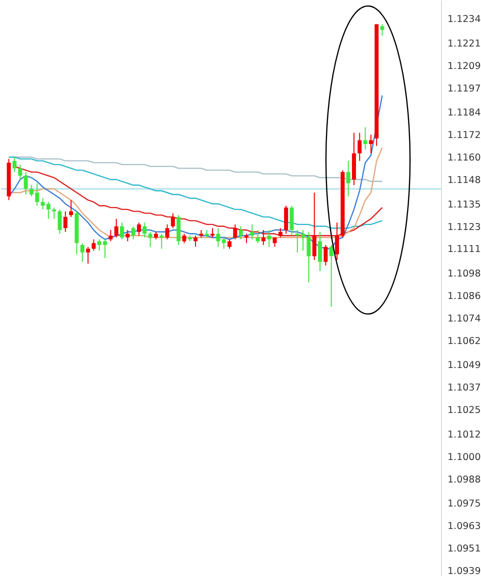 The image size is (481, 576). Describe the element at coordinates (195, 192) in the screenshot. I see `line-series` at that location.